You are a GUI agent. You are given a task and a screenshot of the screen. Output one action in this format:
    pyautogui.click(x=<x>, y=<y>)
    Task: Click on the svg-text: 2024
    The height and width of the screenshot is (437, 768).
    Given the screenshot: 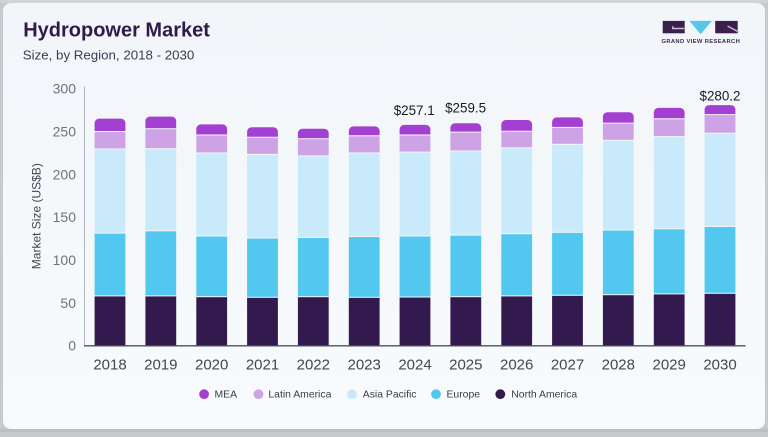 What is the action you would take?
    pyautogui.click(x=414, y=364)
    